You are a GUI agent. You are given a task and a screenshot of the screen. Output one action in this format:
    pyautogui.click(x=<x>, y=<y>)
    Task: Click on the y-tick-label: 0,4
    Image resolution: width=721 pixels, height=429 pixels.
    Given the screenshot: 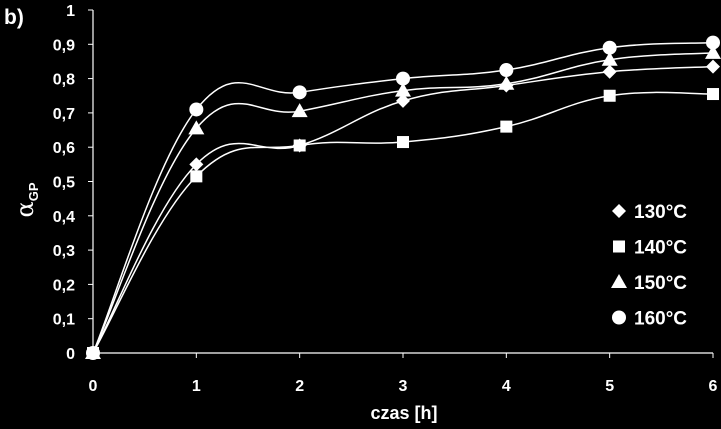 What is the action you would take?
    pyautogui.click(x=64, y=217)
    